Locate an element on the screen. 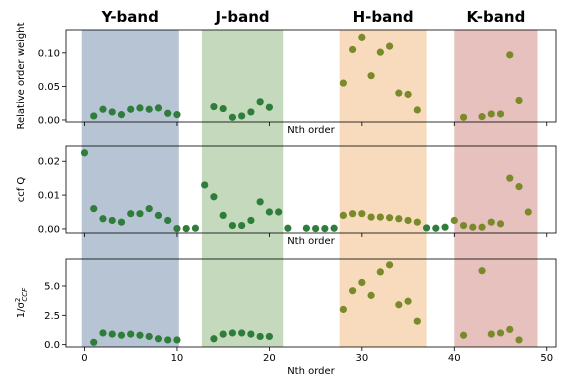 The height and width of the screenshot is (379, 563). y-axis-label: Relative order weight is located at coordinates (21, 75).